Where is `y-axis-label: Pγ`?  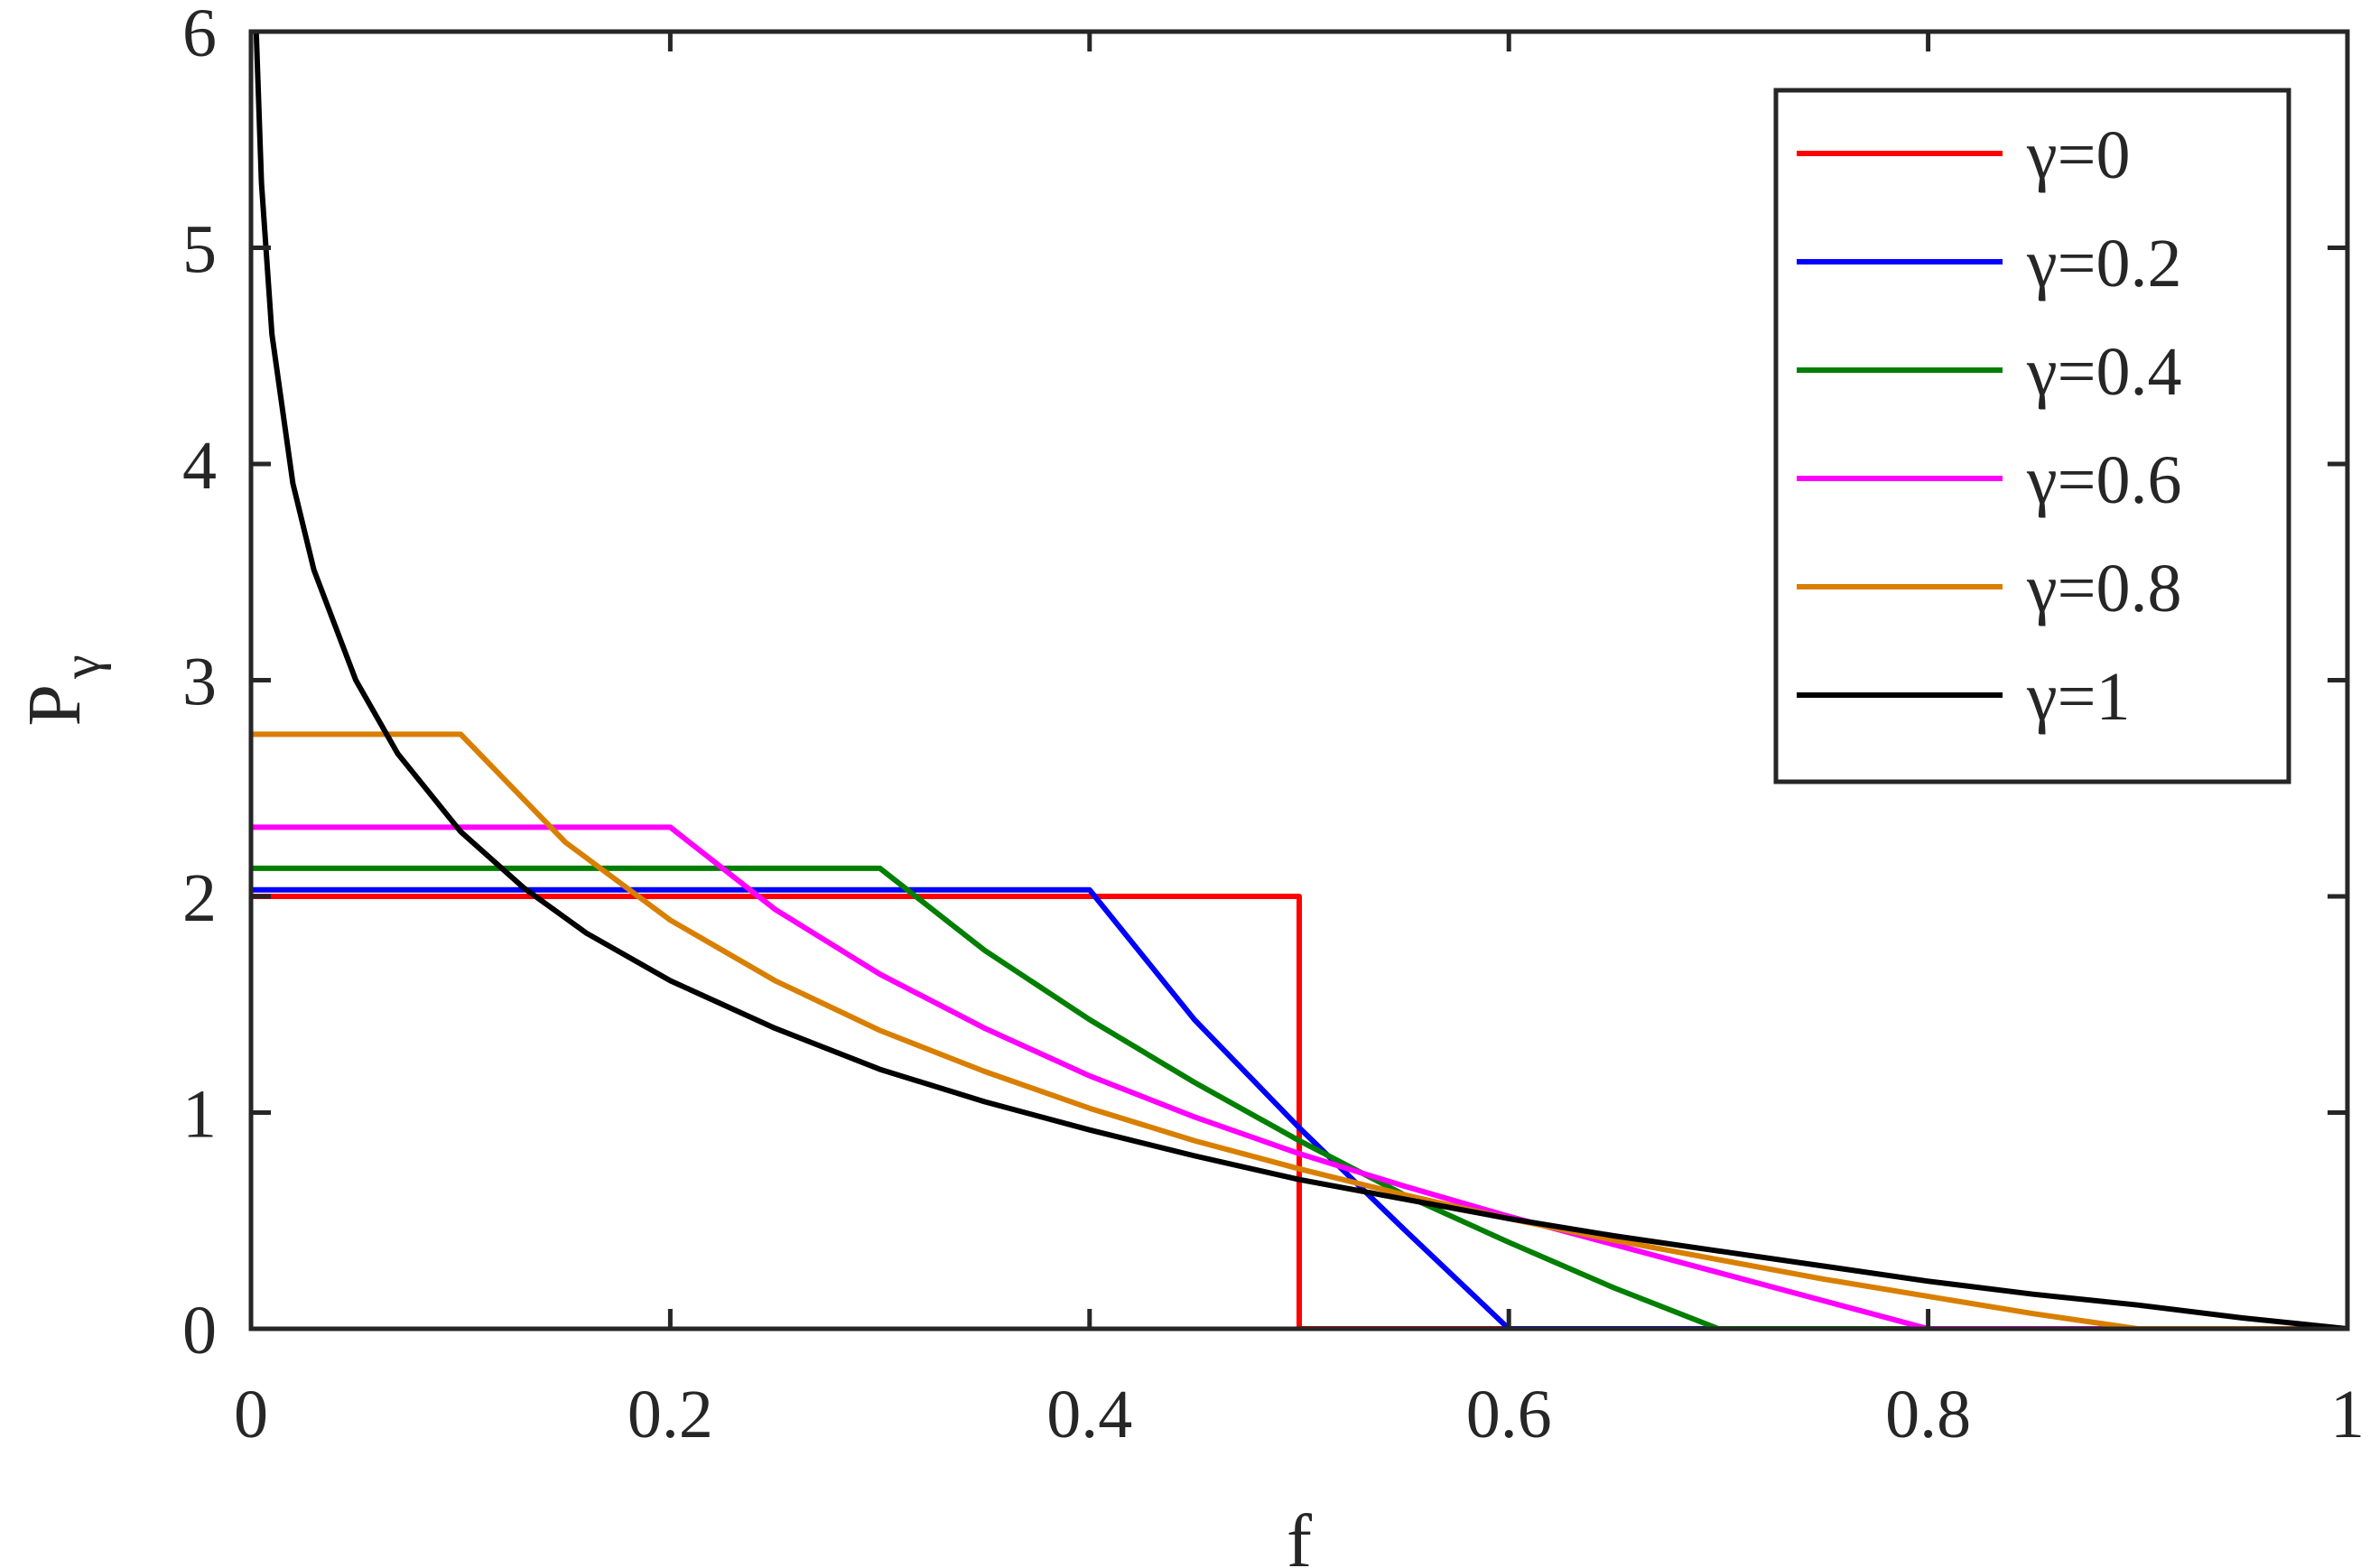
y-axis-label: Pγ is located at coordinates (62, 690).